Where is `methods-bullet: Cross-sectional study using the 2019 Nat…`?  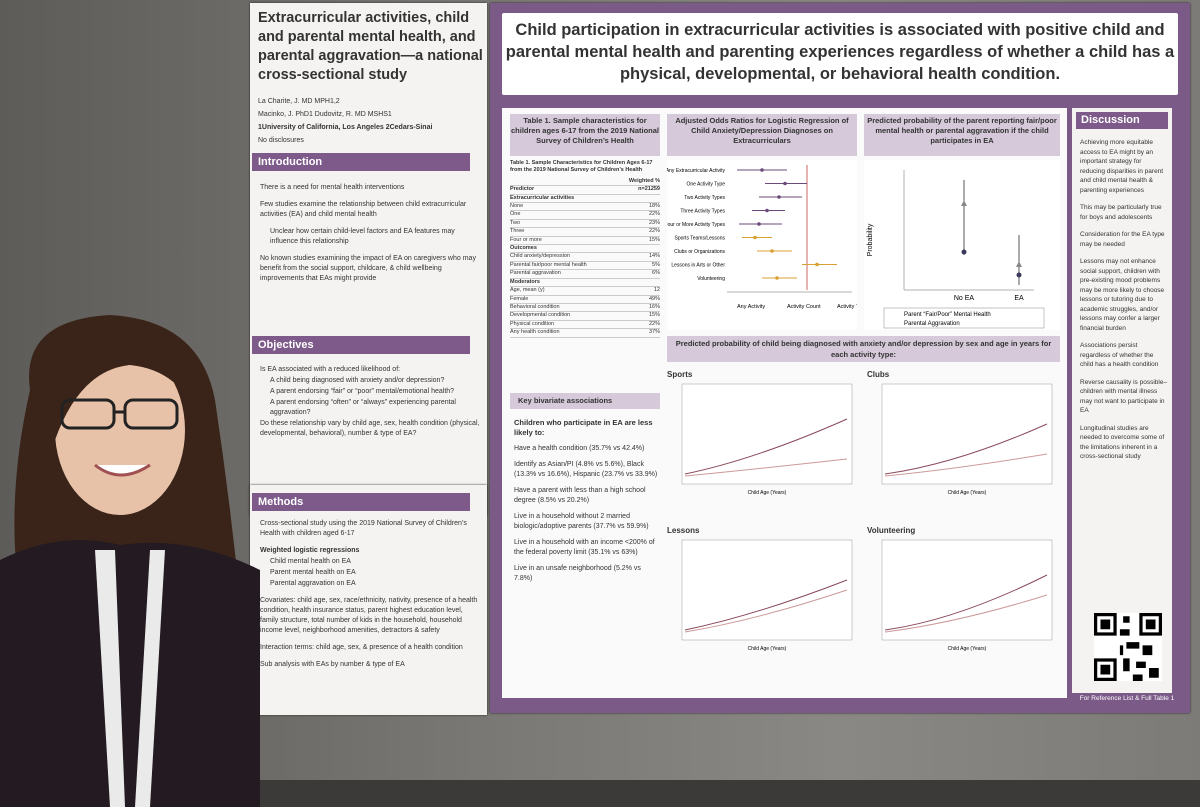
methods-bullet: Cross-sectional study using the 2019 Nat… is located at coordinates (363, 528).